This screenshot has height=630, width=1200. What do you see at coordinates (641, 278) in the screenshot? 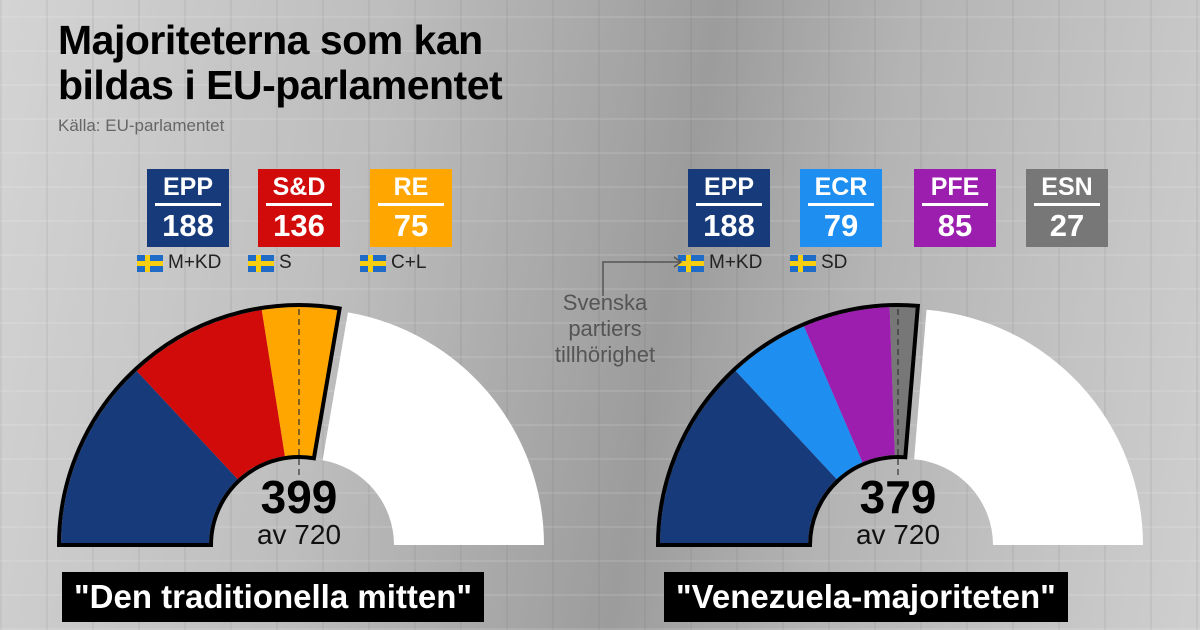
I see `annotation-arrow` at bounding box center [641, 278].